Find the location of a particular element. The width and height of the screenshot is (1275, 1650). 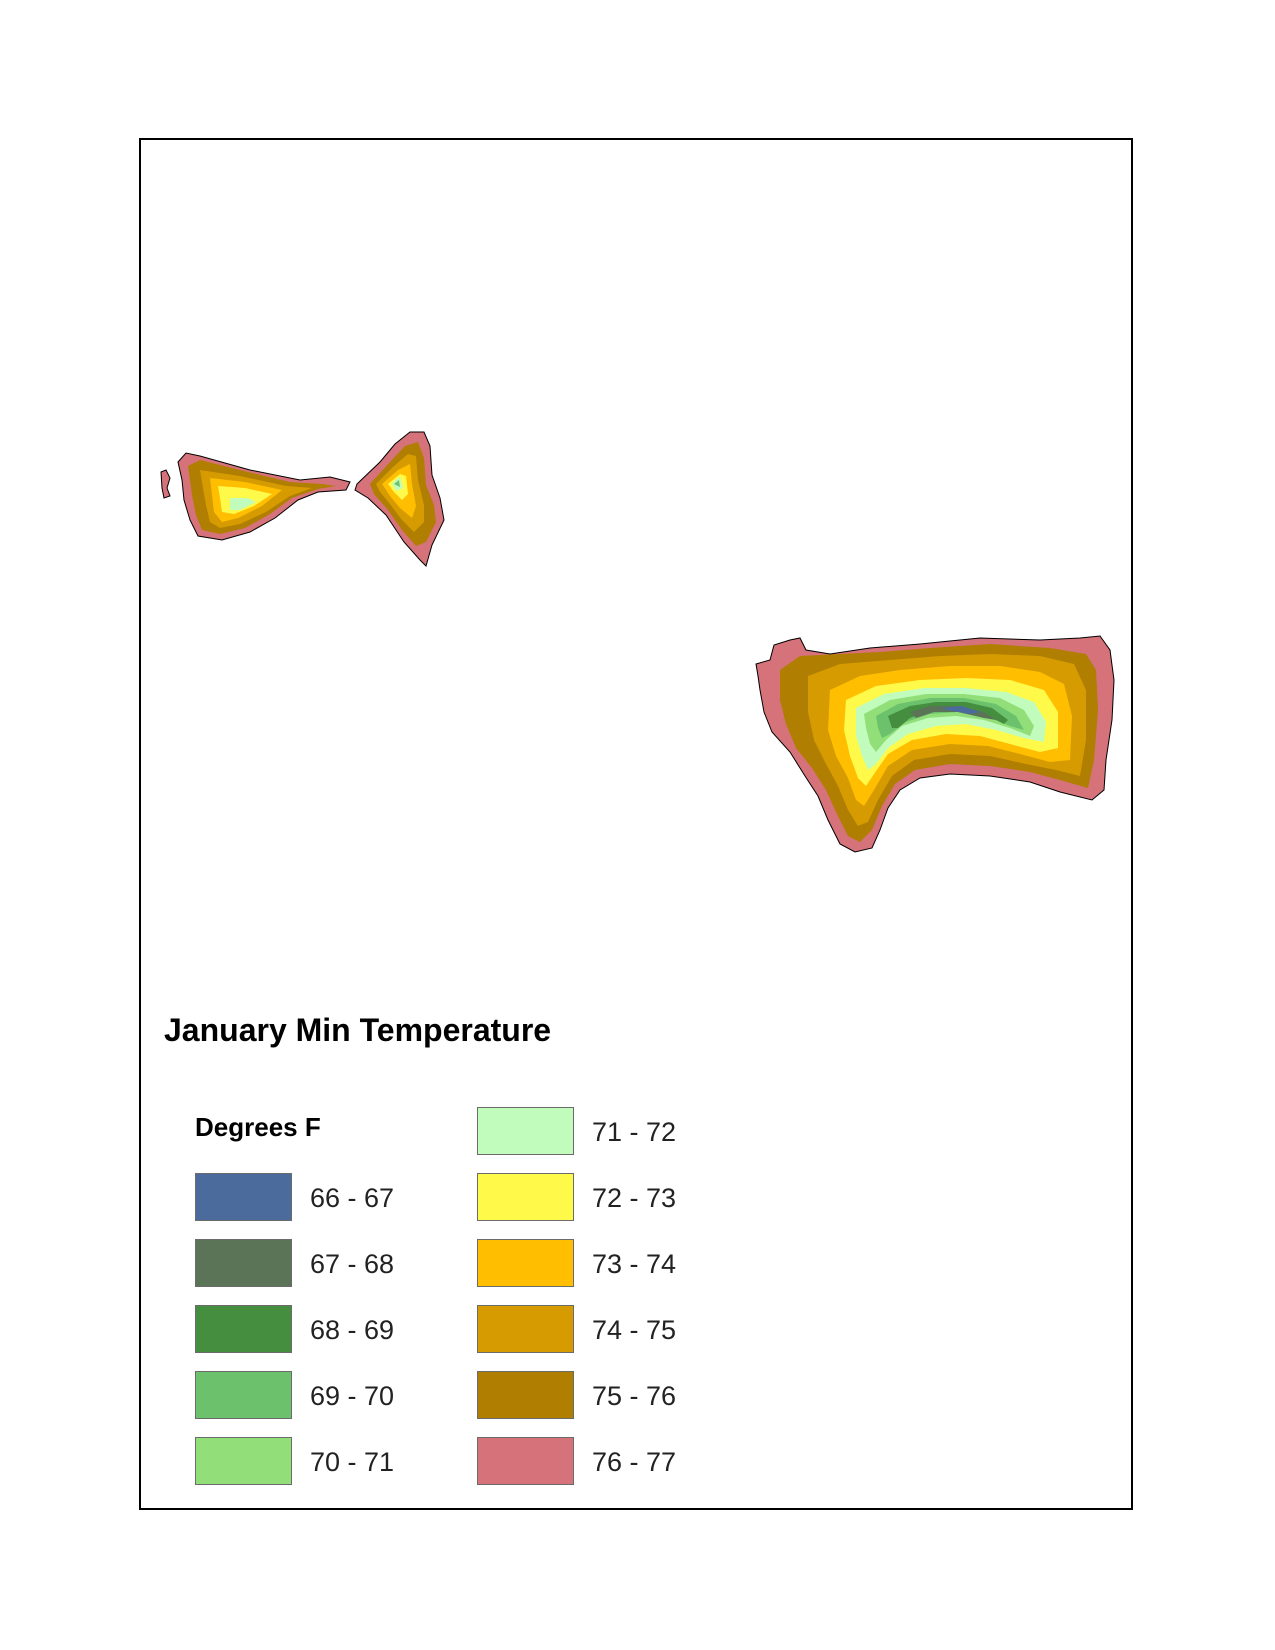

legend-label: 73 - 74 is located at coordinates (634, 1264).